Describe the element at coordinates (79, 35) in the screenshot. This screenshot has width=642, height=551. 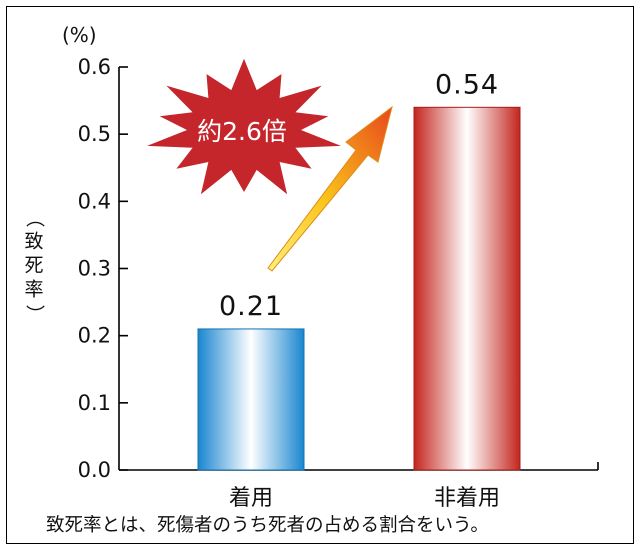
I see `y-axis-unit-label: (%)` at that location.